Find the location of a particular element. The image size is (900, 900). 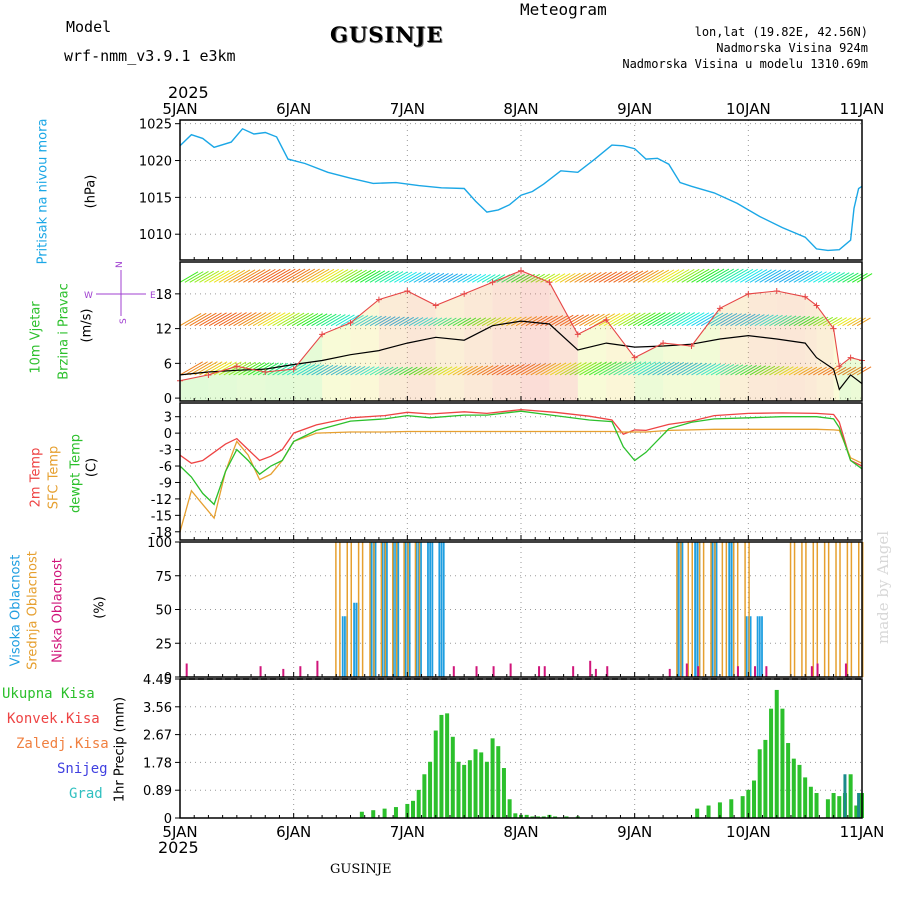

y-tick-label: 1020 is located at coordinates (155, 162).